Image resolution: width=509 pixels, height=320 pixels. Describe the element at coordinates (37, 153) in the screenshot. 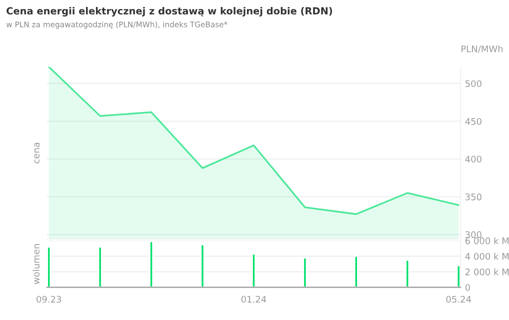

I see `y-axis-title: cena` at that location.